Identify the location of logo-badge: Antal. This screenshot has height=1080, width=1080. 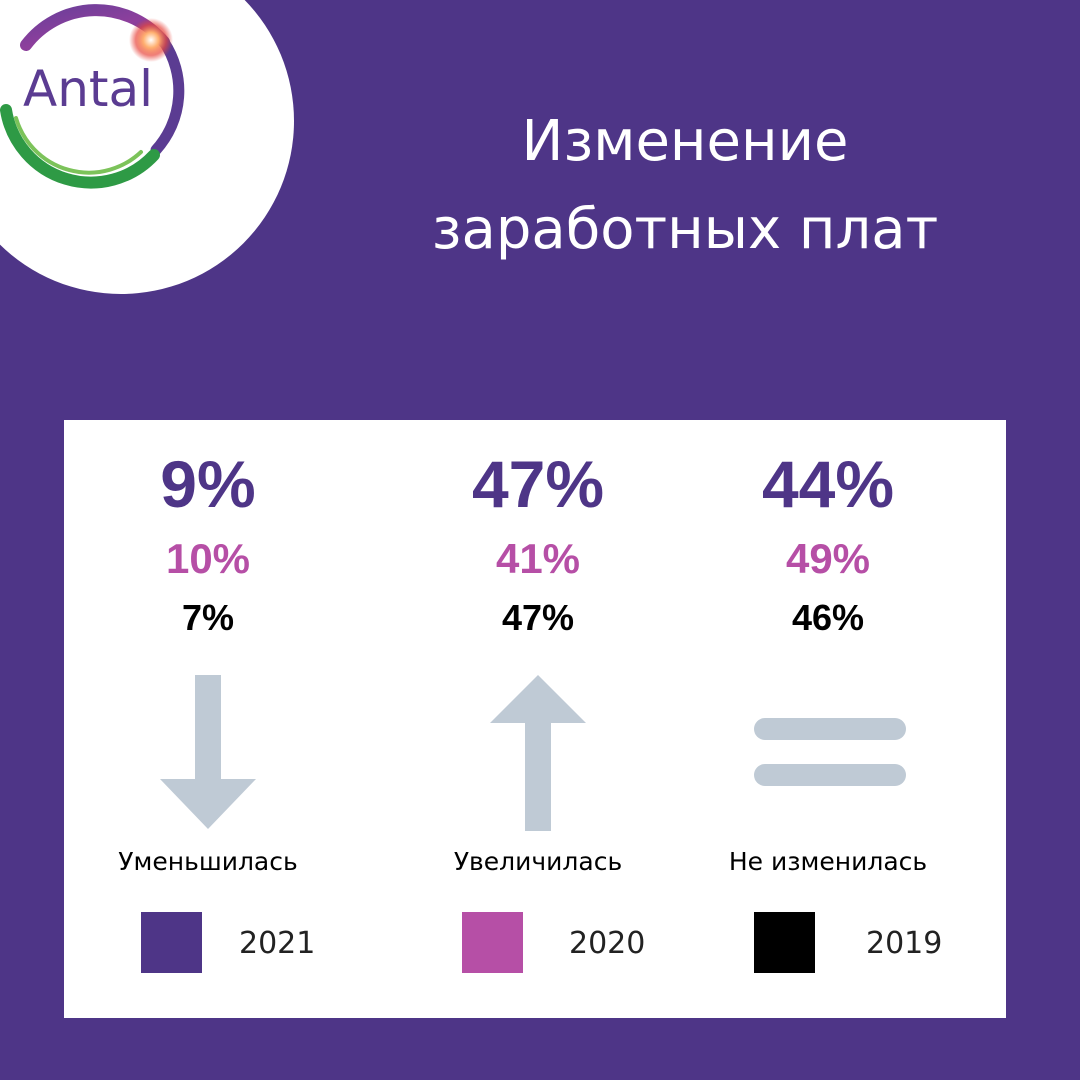
(147, 147).